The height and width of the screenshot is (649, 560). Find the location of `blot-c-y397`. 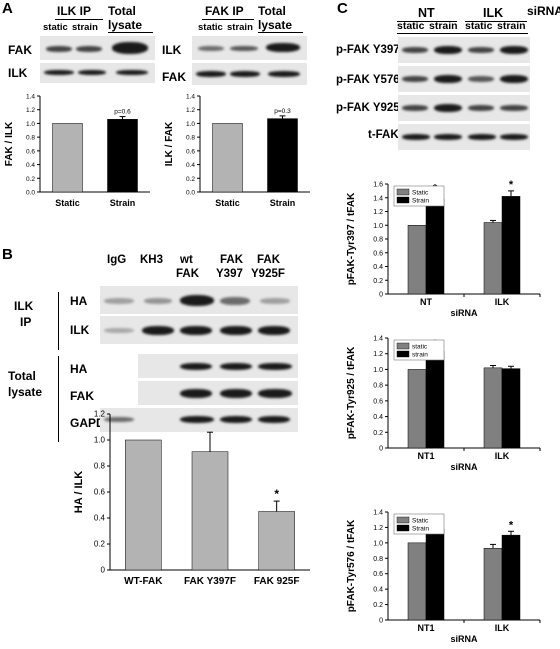

blot-c-y397 is located at coordinates (464, 50).